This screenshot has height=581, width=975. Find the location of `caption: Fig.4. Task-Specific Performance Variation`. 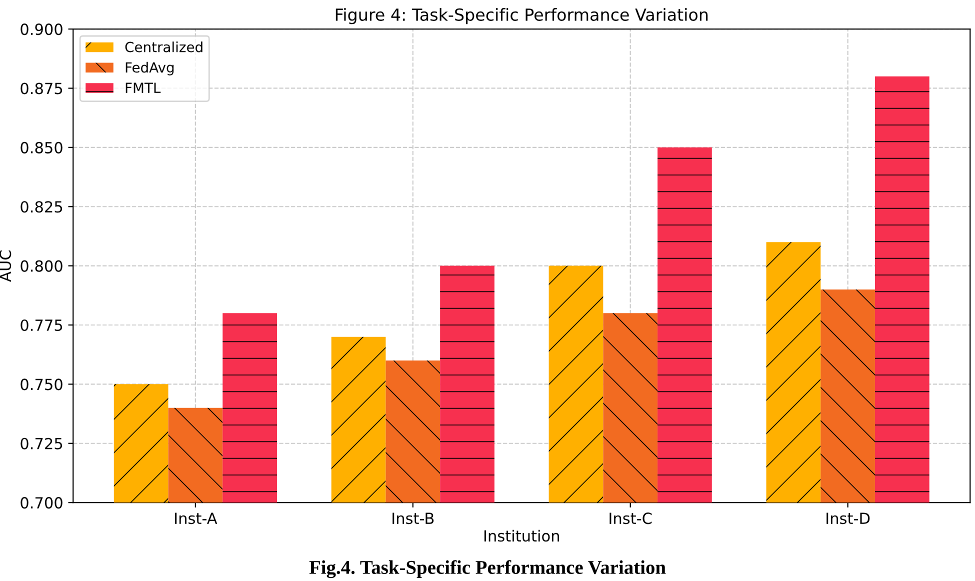

caption: Fig.4. Task-Specific Performance Variation is located at coordinates (487, 569).